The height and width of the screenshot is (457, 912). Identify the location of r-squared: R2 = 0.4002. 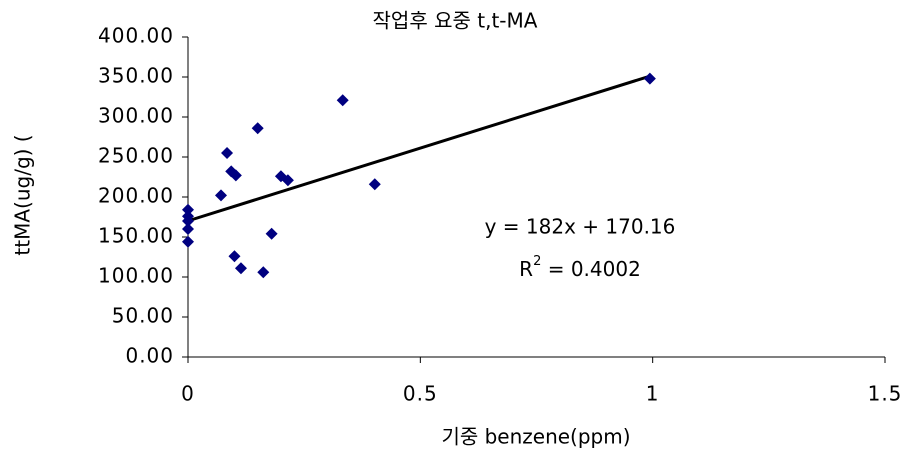
(580, 267).